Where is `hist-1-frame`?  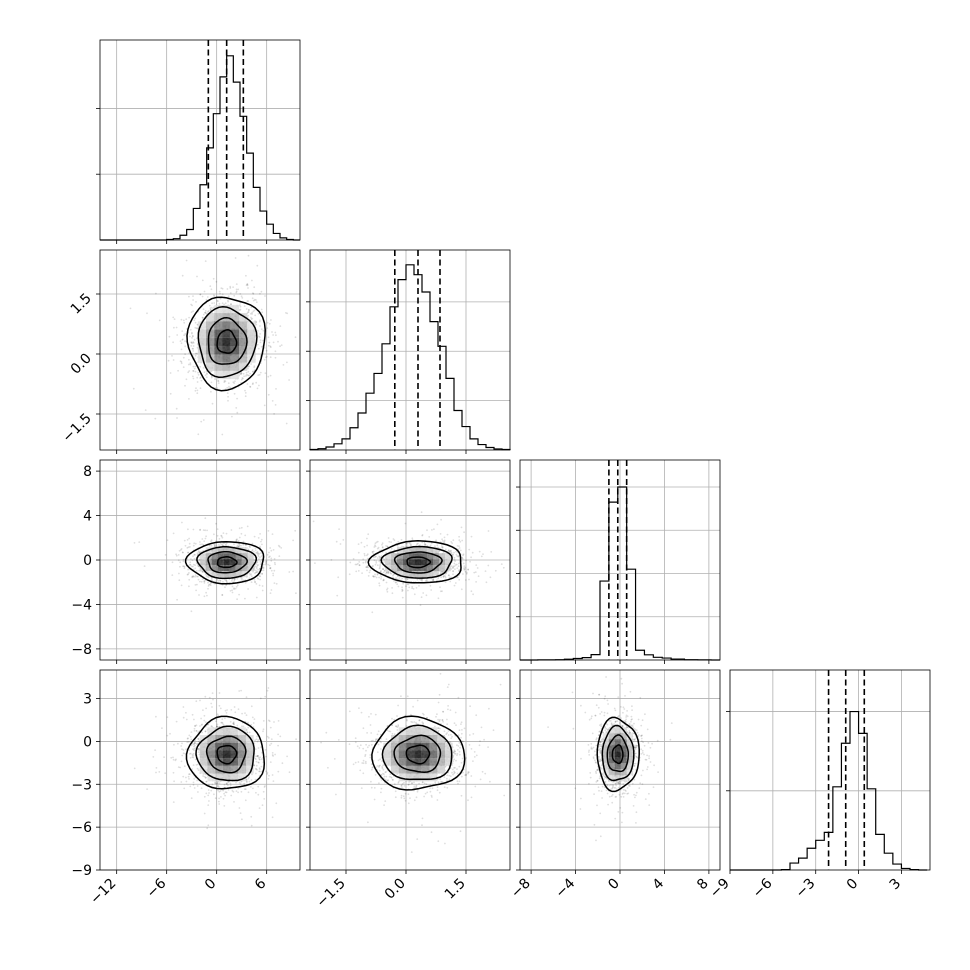
hist-1-frame is located at coordinates (410, 350).